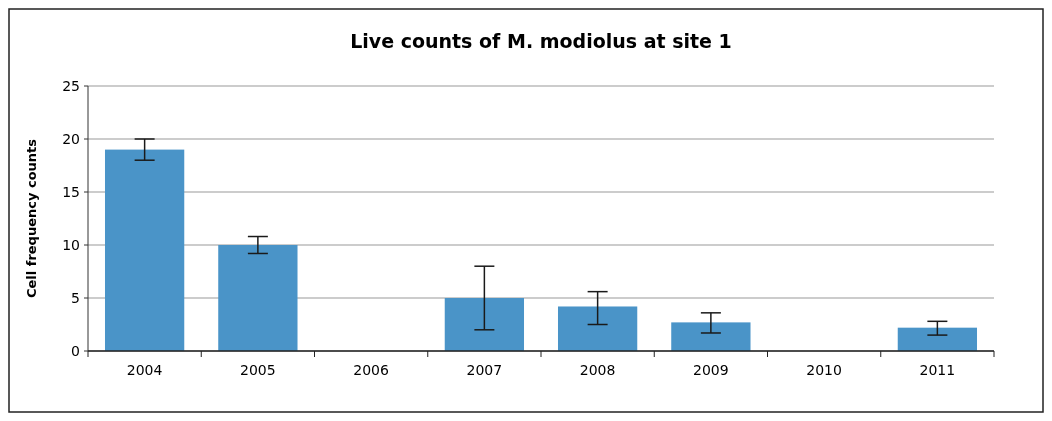 The height and width of the screenshot is (421, 1052). Describe the element at coordinates (71, 191) in the screenshot. I see `y-tick-label: 15` at that location.